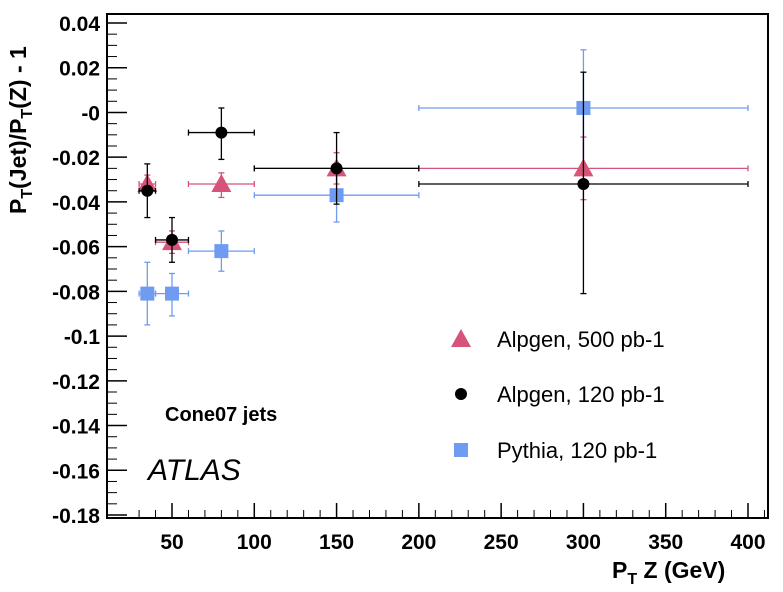  Describe the element at coordinates (668, 572) in the screenshot. I see `x-axis-title: PT Z (GeV)` at that location.